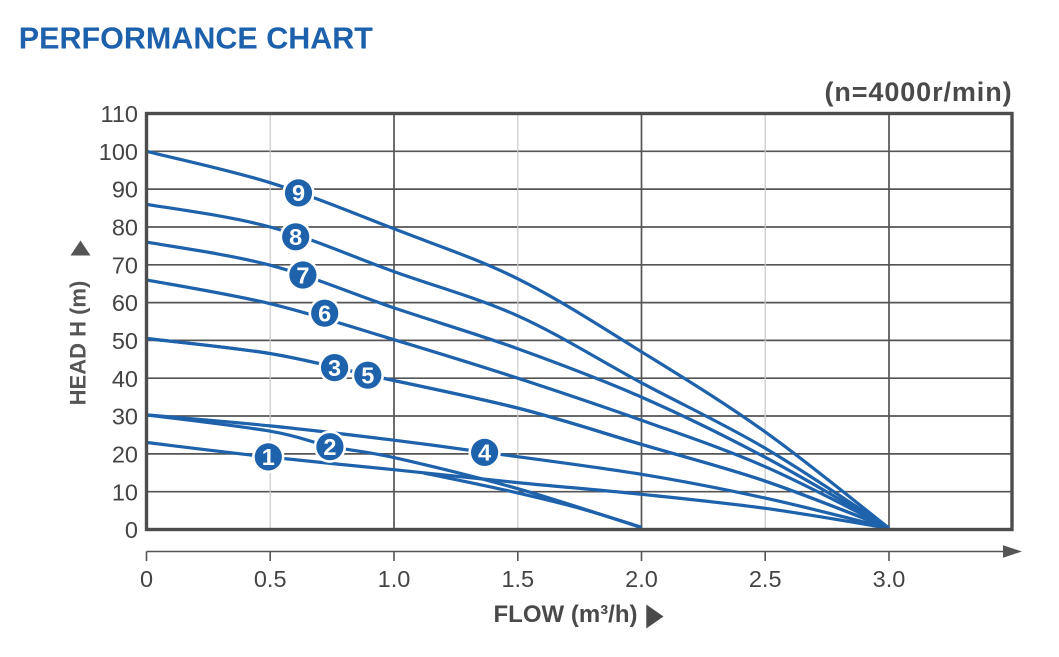 The width and height of the screenshot is (1059, 657). I want to click on svg-text: 100, so click(118, 152).